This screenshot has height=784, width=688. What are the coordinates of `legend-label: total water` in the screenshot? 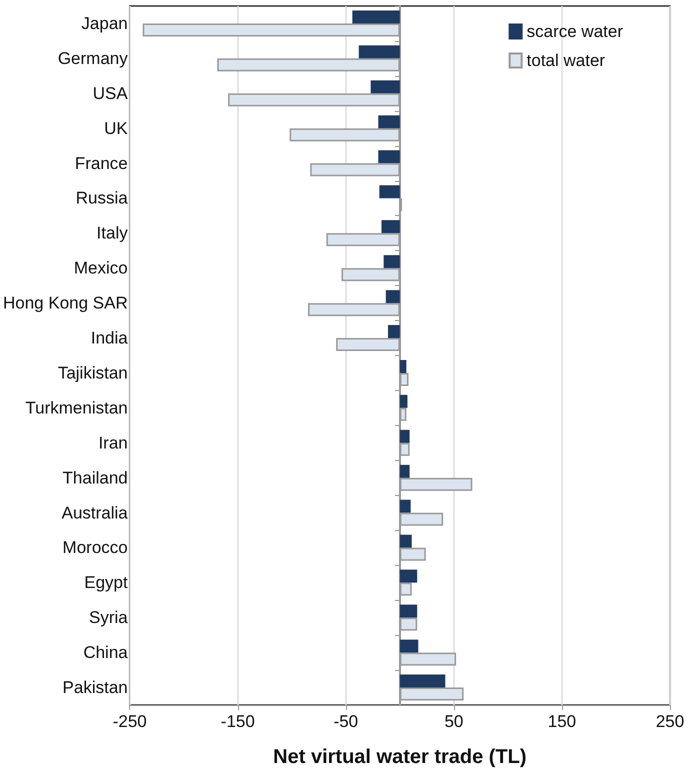 It's located at (566, 60).